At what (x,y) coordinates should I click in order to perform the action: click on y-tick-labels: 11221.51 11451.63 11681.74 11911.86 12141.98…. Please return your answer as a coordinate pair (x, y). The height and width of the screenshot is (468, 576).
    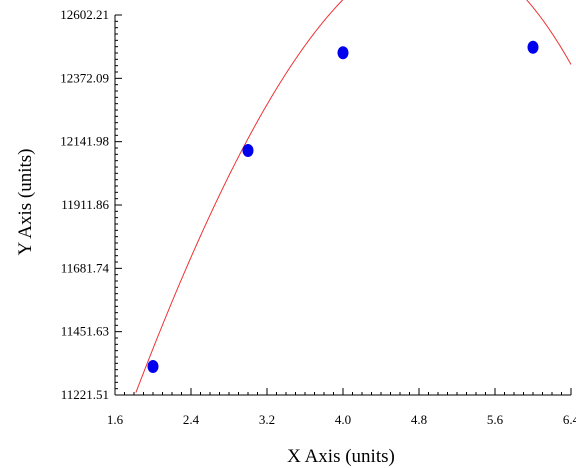
    Looking at the image, I should click on (84, 204).